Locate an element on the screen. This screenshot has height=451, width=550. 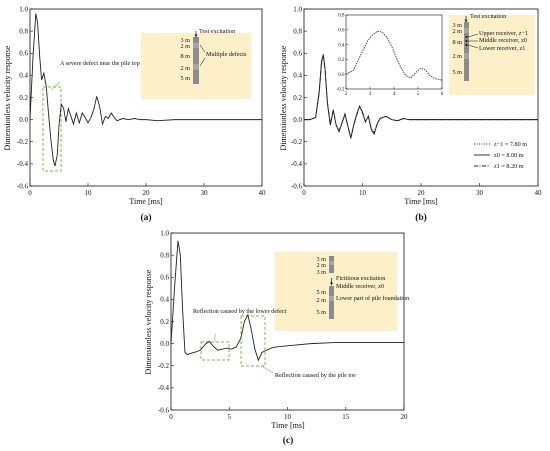
inset-x-tick-label: 4 is located at coordinates (394, 94).